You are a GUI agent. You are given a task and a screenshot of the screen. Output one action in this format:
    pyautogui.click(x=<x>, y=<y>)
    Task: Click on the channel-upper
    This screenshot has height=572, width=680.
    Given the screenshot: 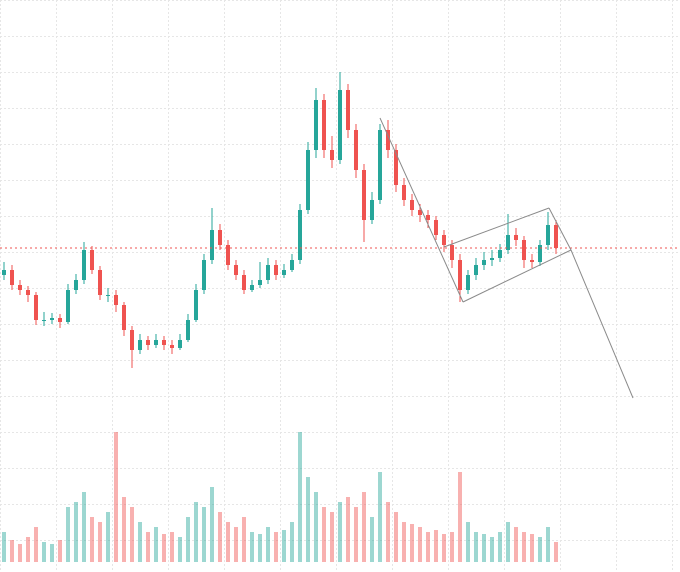 What is the action you would take?
    pyautogui.click(x=496, y=227)
    